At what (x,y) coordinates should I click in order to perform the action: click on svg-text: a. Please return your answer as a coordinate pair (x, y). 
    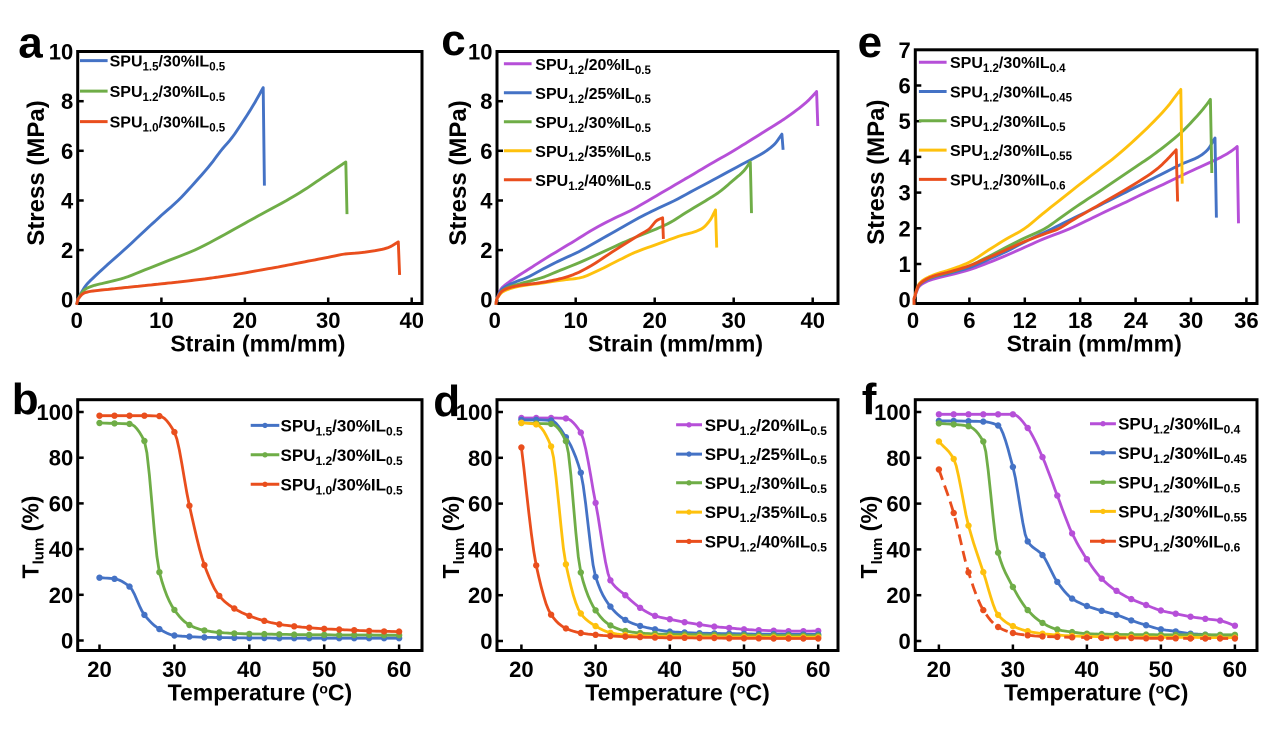
    Looking at the image, I should click on (30, 43).